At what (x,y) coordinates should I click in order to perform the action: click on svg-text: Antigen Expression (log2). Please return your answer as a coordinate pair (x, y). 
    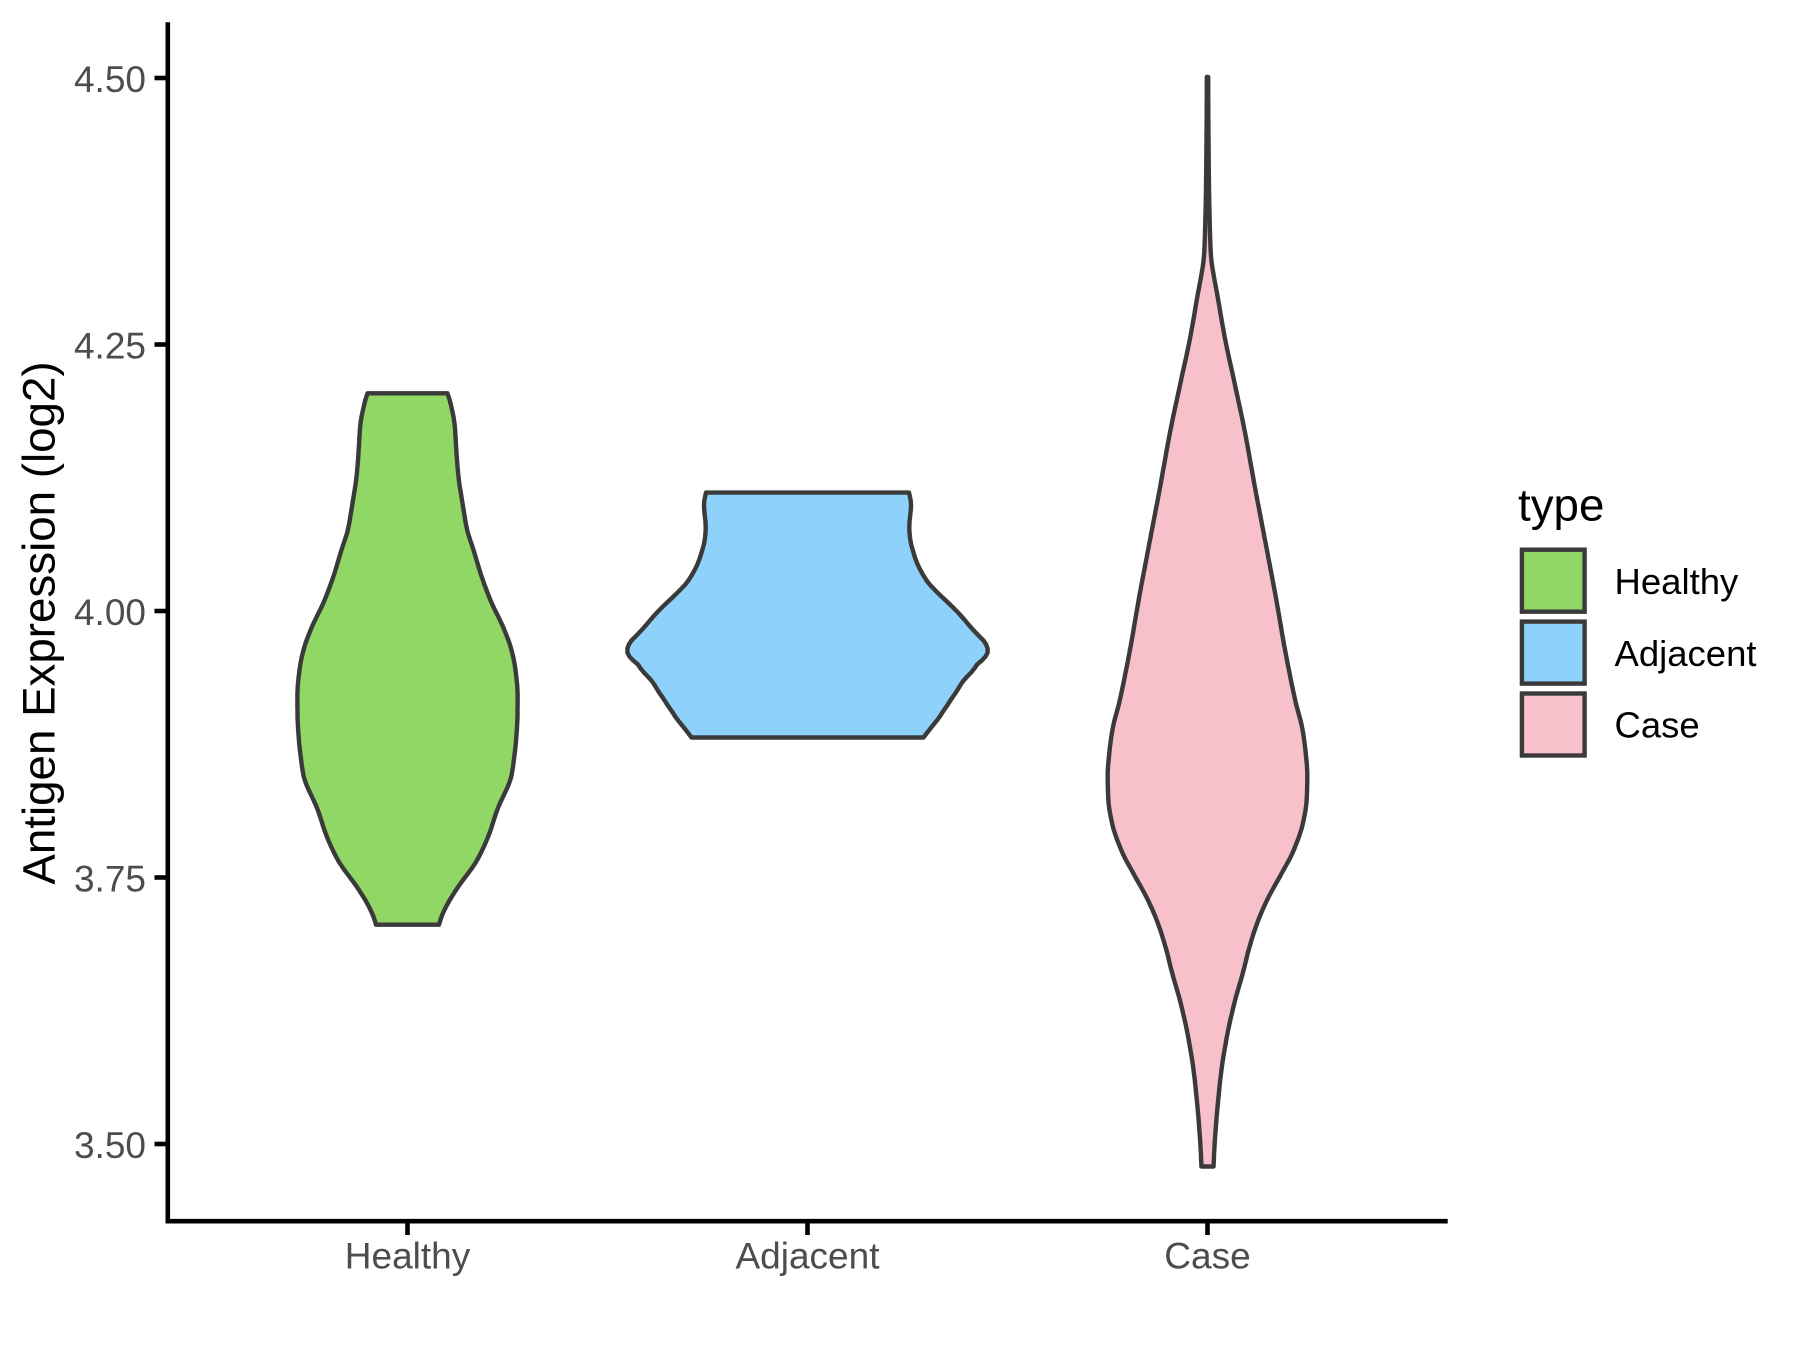
    Looking at the image, I should click on (39, 622).